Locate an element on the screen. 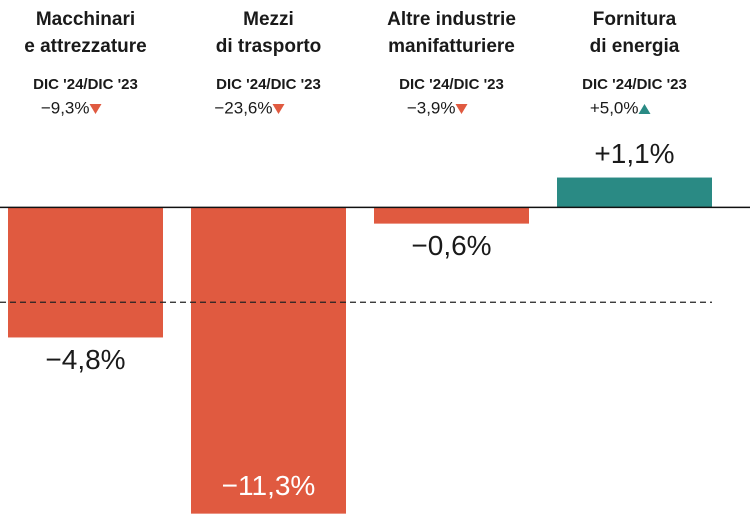 The image size is (750, 515). category-label: e attrezzature is located at coordinates (85, 46).